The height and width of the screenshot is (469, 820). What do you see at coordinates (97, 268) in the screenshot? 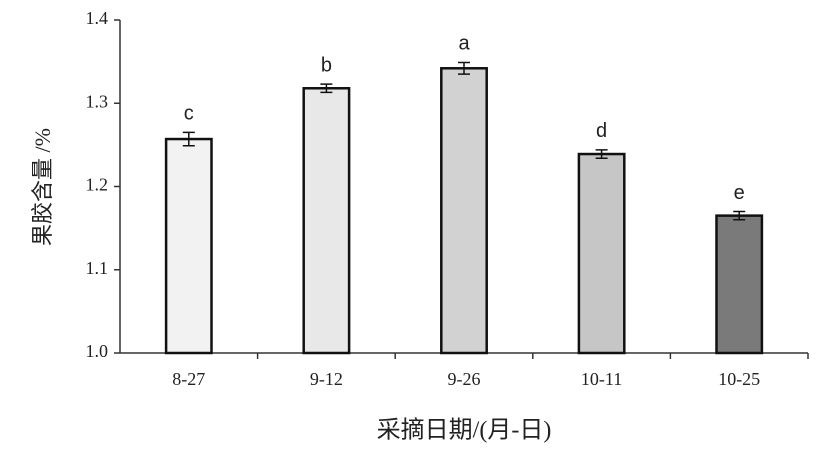
I see `y-tick-label: 1.1` at bounding box center [97, 268].